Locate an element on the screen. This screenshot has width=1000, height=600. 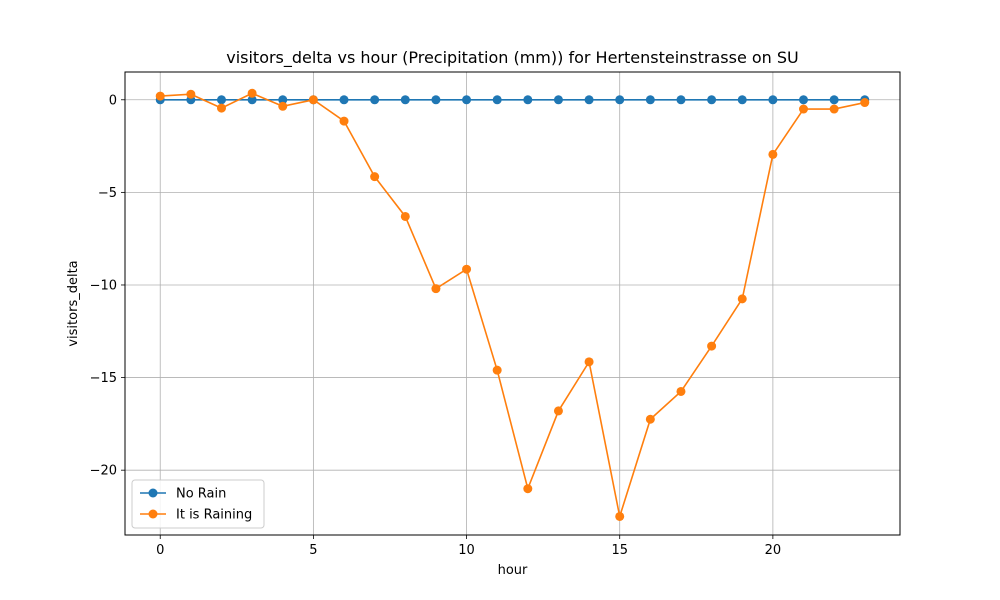
y-tick-label: 0 is located at coordinates (113, 100).